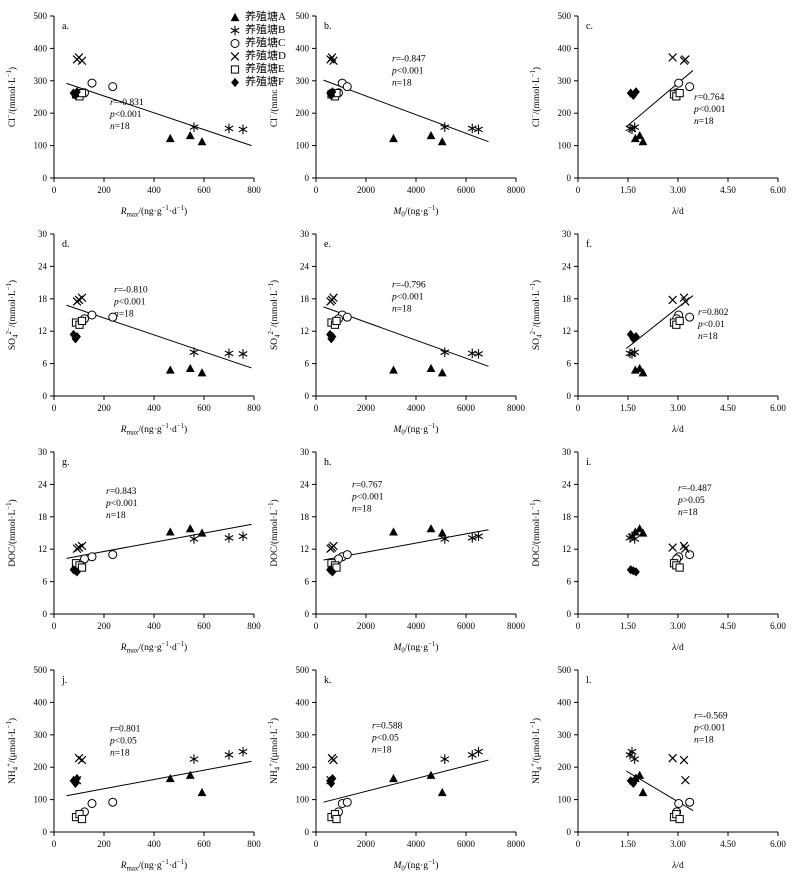  Describe the element at coordinates (569, 364) in the screenshot. I see `y-tick-label: 6` at that location.